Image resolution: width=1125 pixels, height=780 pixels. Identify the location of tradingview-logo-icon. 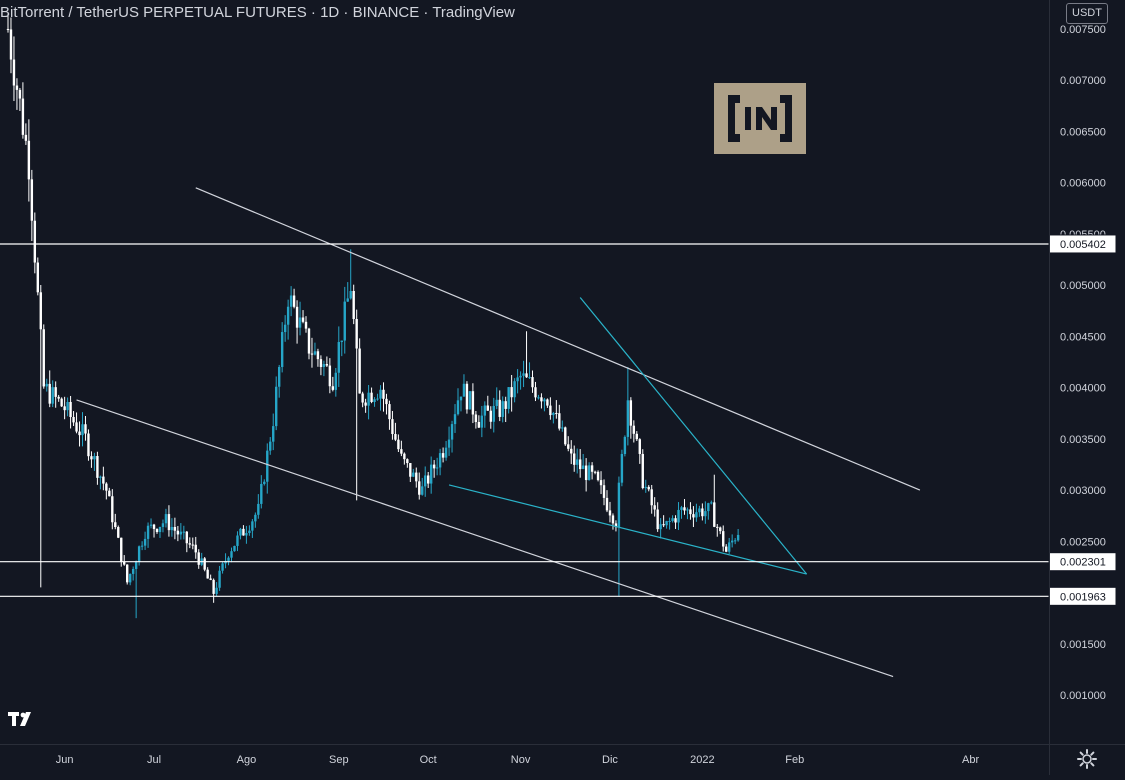
(22, 720).